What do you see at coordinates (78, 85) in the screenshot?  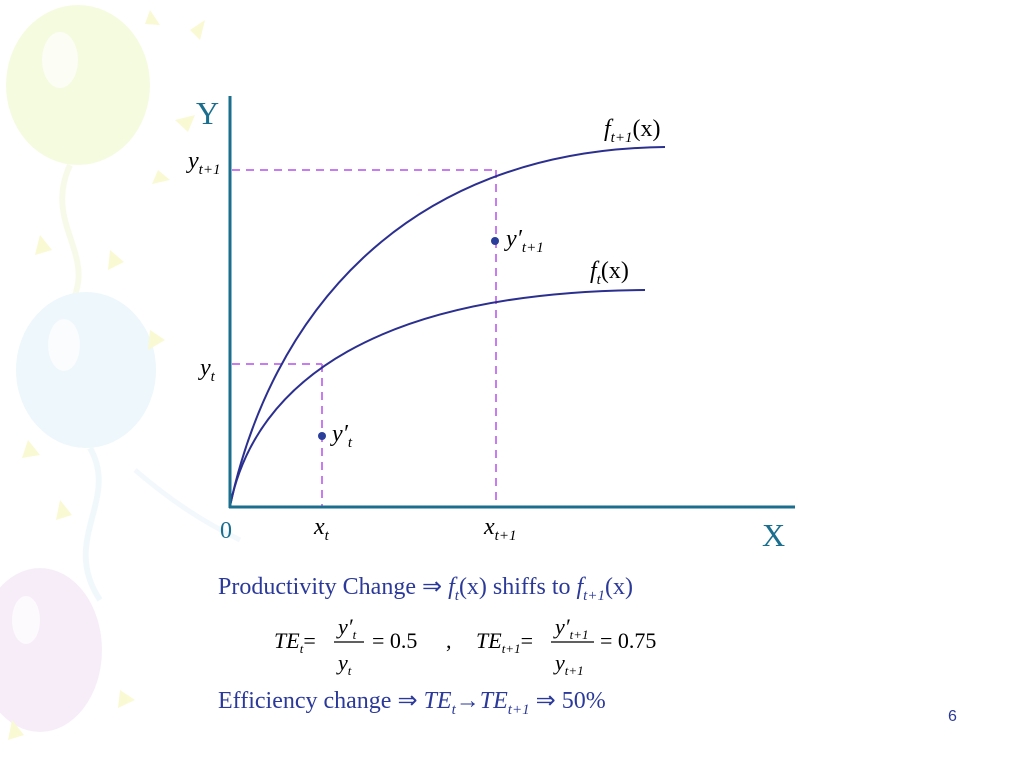 I see `balloon-yellow` at bounding box center [78, 85].